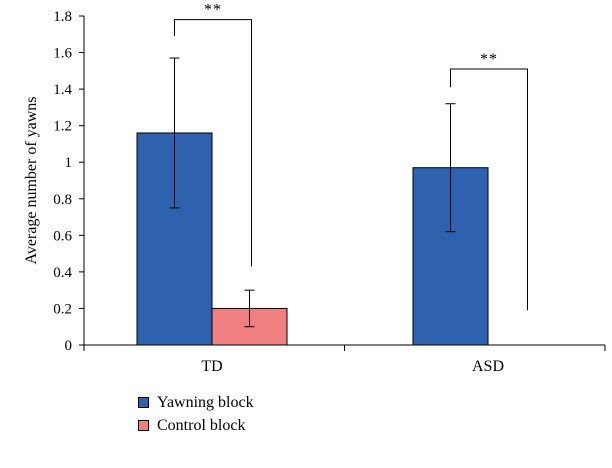 This screenshot has height=468, width=612. What do you see at coordinates (62, 17) in the screenshot?
I see `y-tick-label: 1.8` at bounding box center [62, 17].